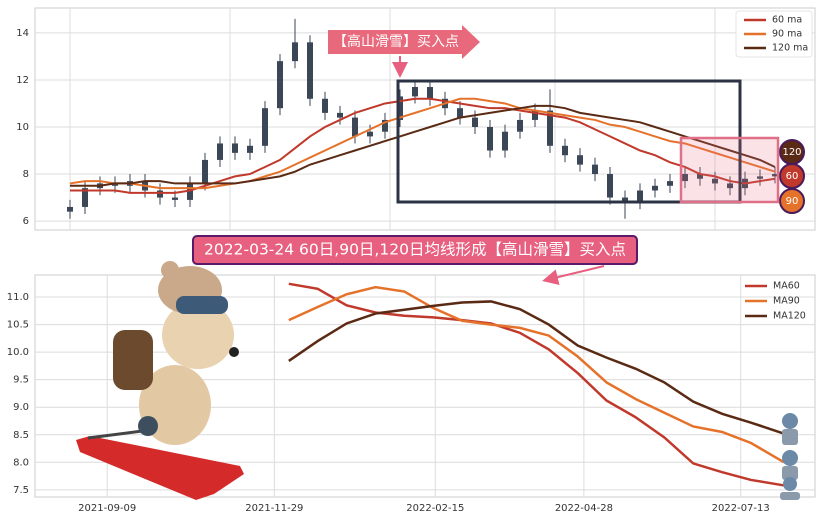 This screenshot has width=822, height=520. I want to click on y-tick-label: 12, so click(22, 80).